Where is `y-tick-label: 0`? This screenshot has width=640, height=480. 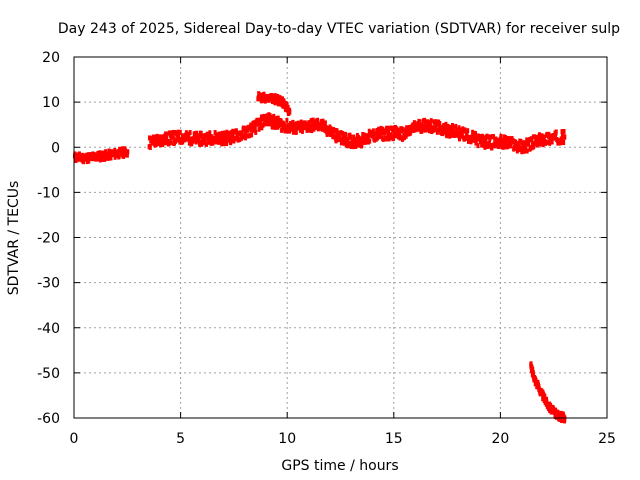
y-tick-label: 0 is located at coordinates (55, 148).